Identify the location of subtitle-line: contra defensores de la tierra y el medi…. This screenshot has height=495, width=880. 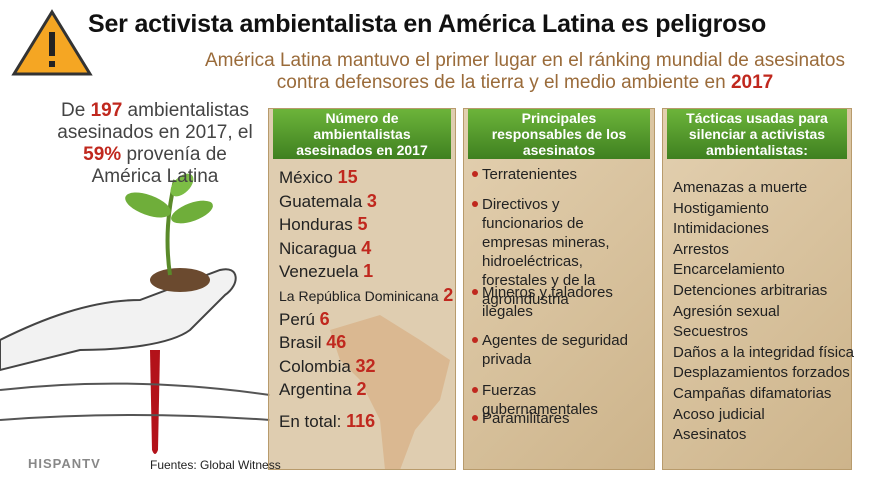
(501, 82).